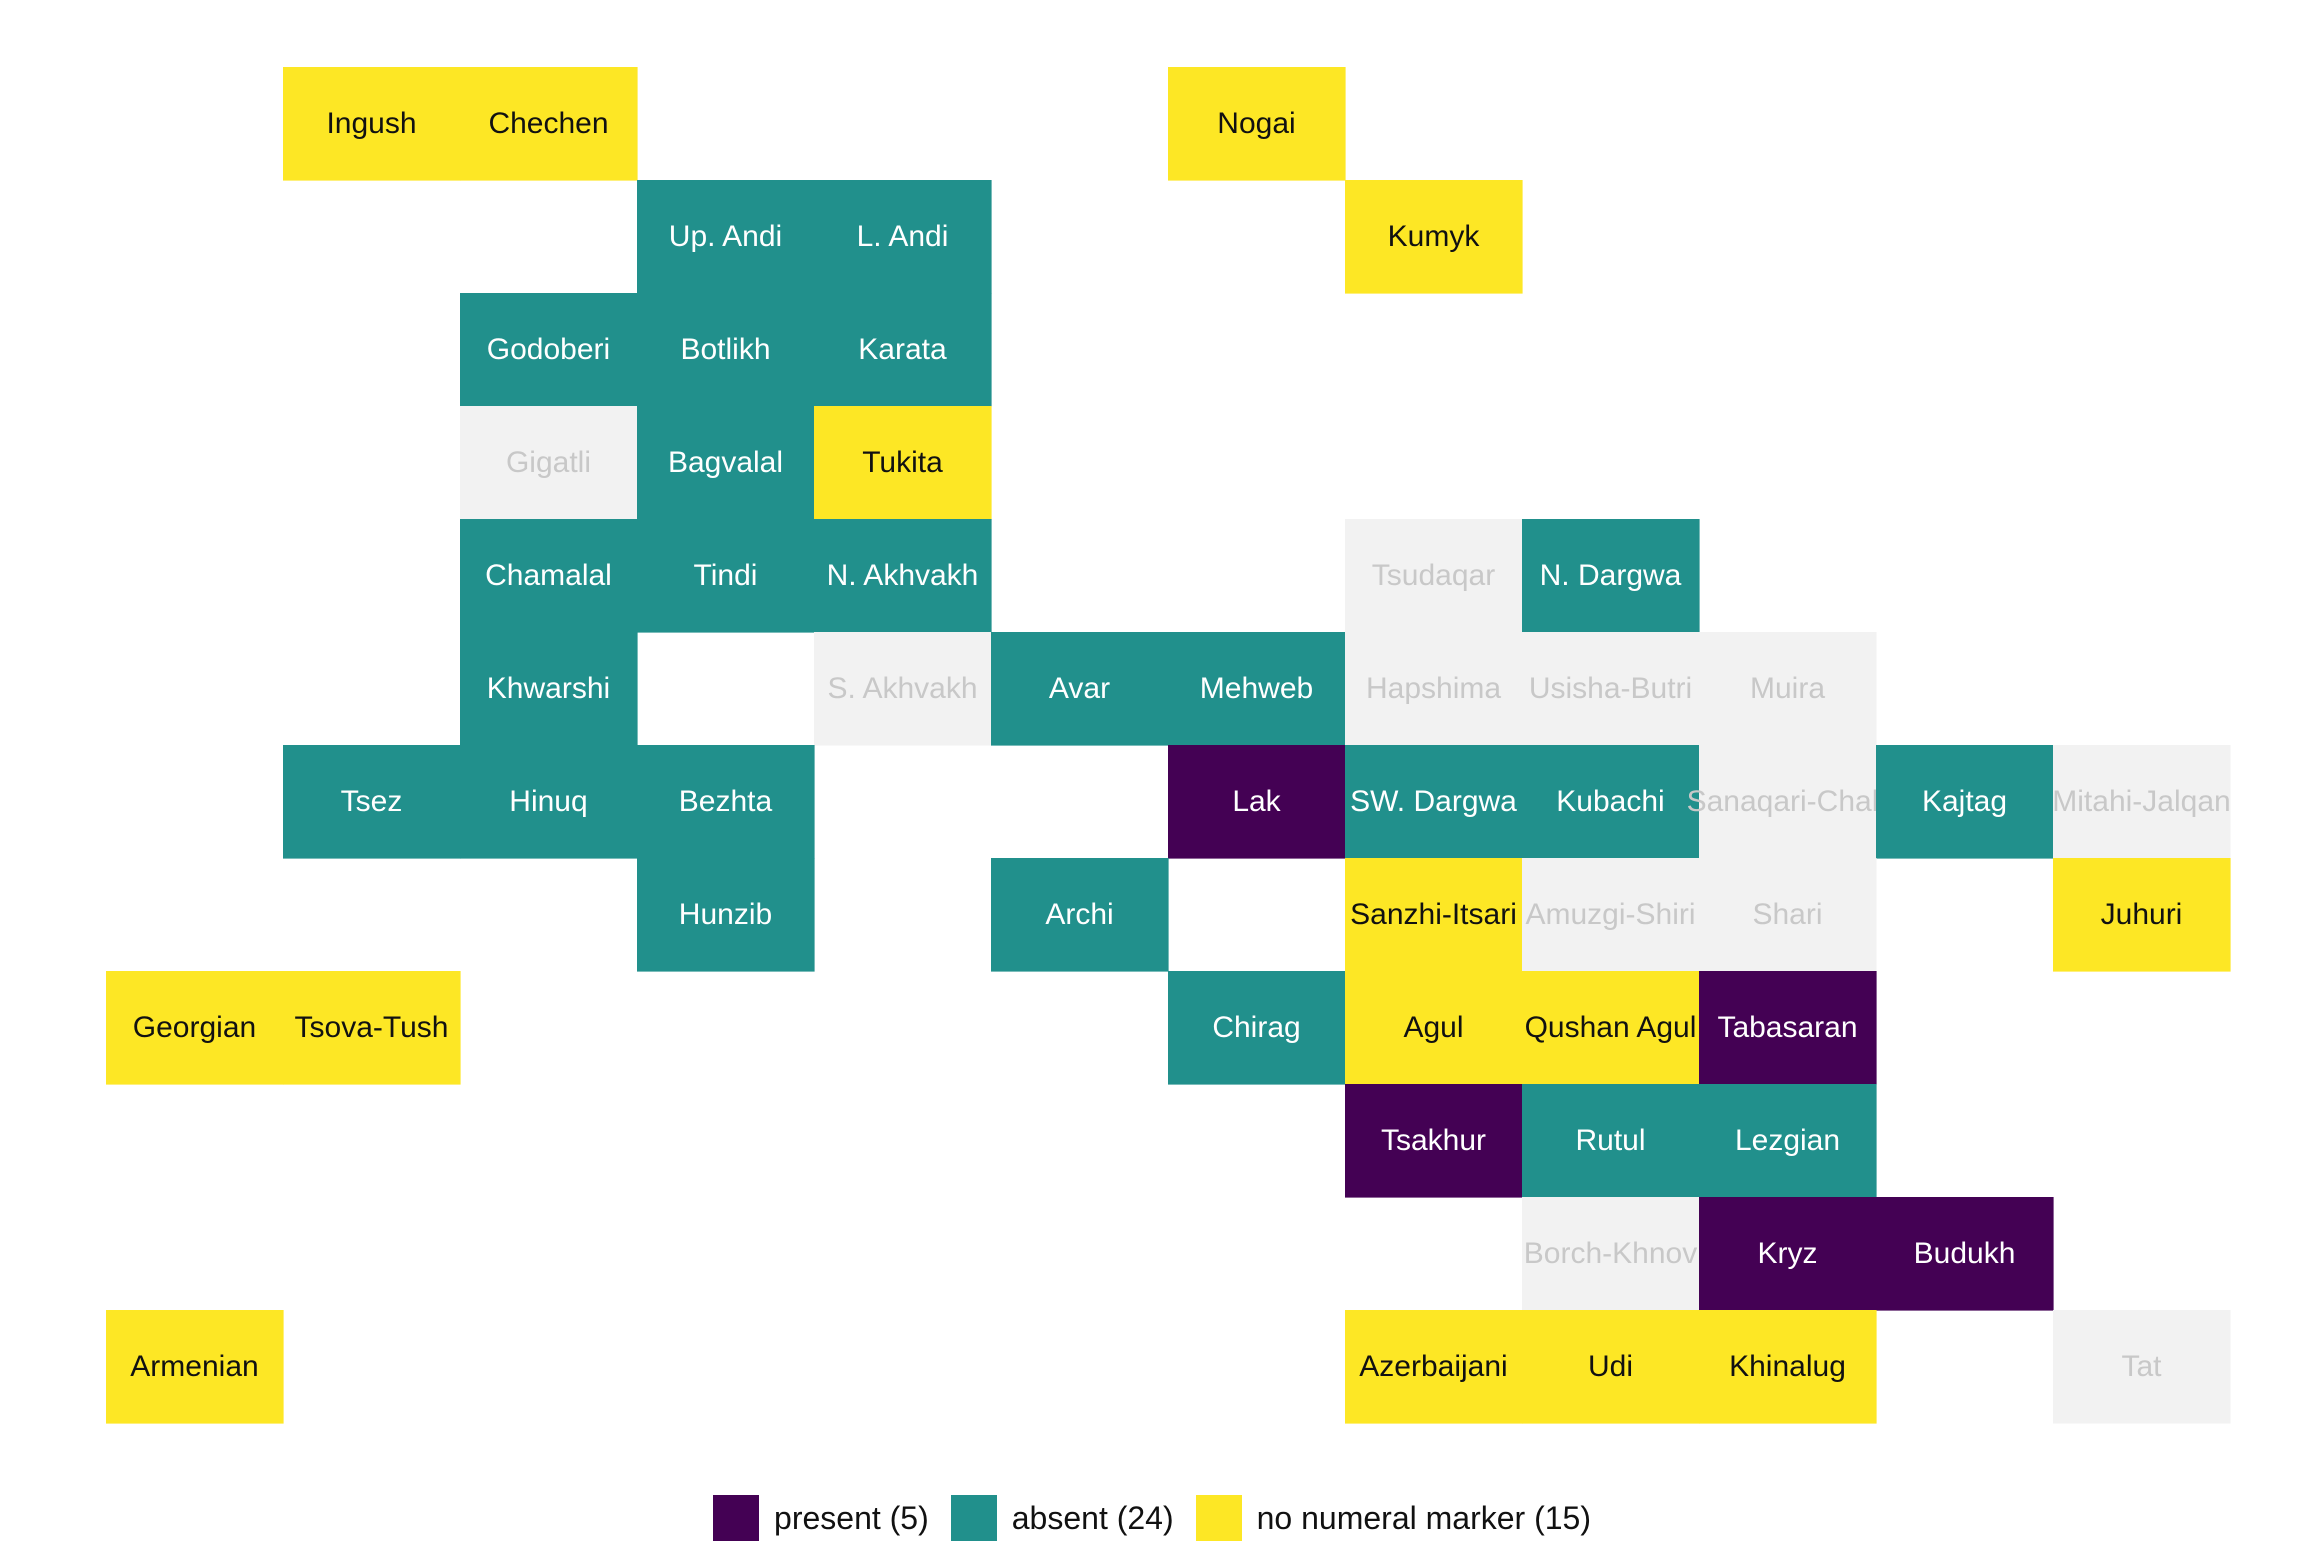  I want to click on tile-label: Tat, so click(2141, 1366).